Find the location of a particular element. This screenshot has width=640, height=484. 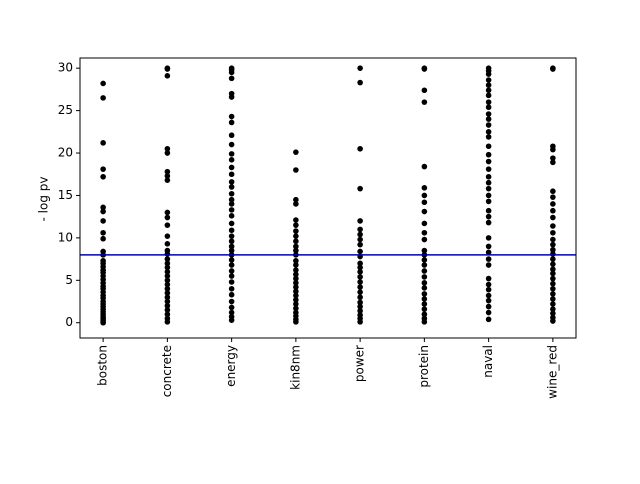

y-axis-label: - log pv is located at coordinates (44, 199).